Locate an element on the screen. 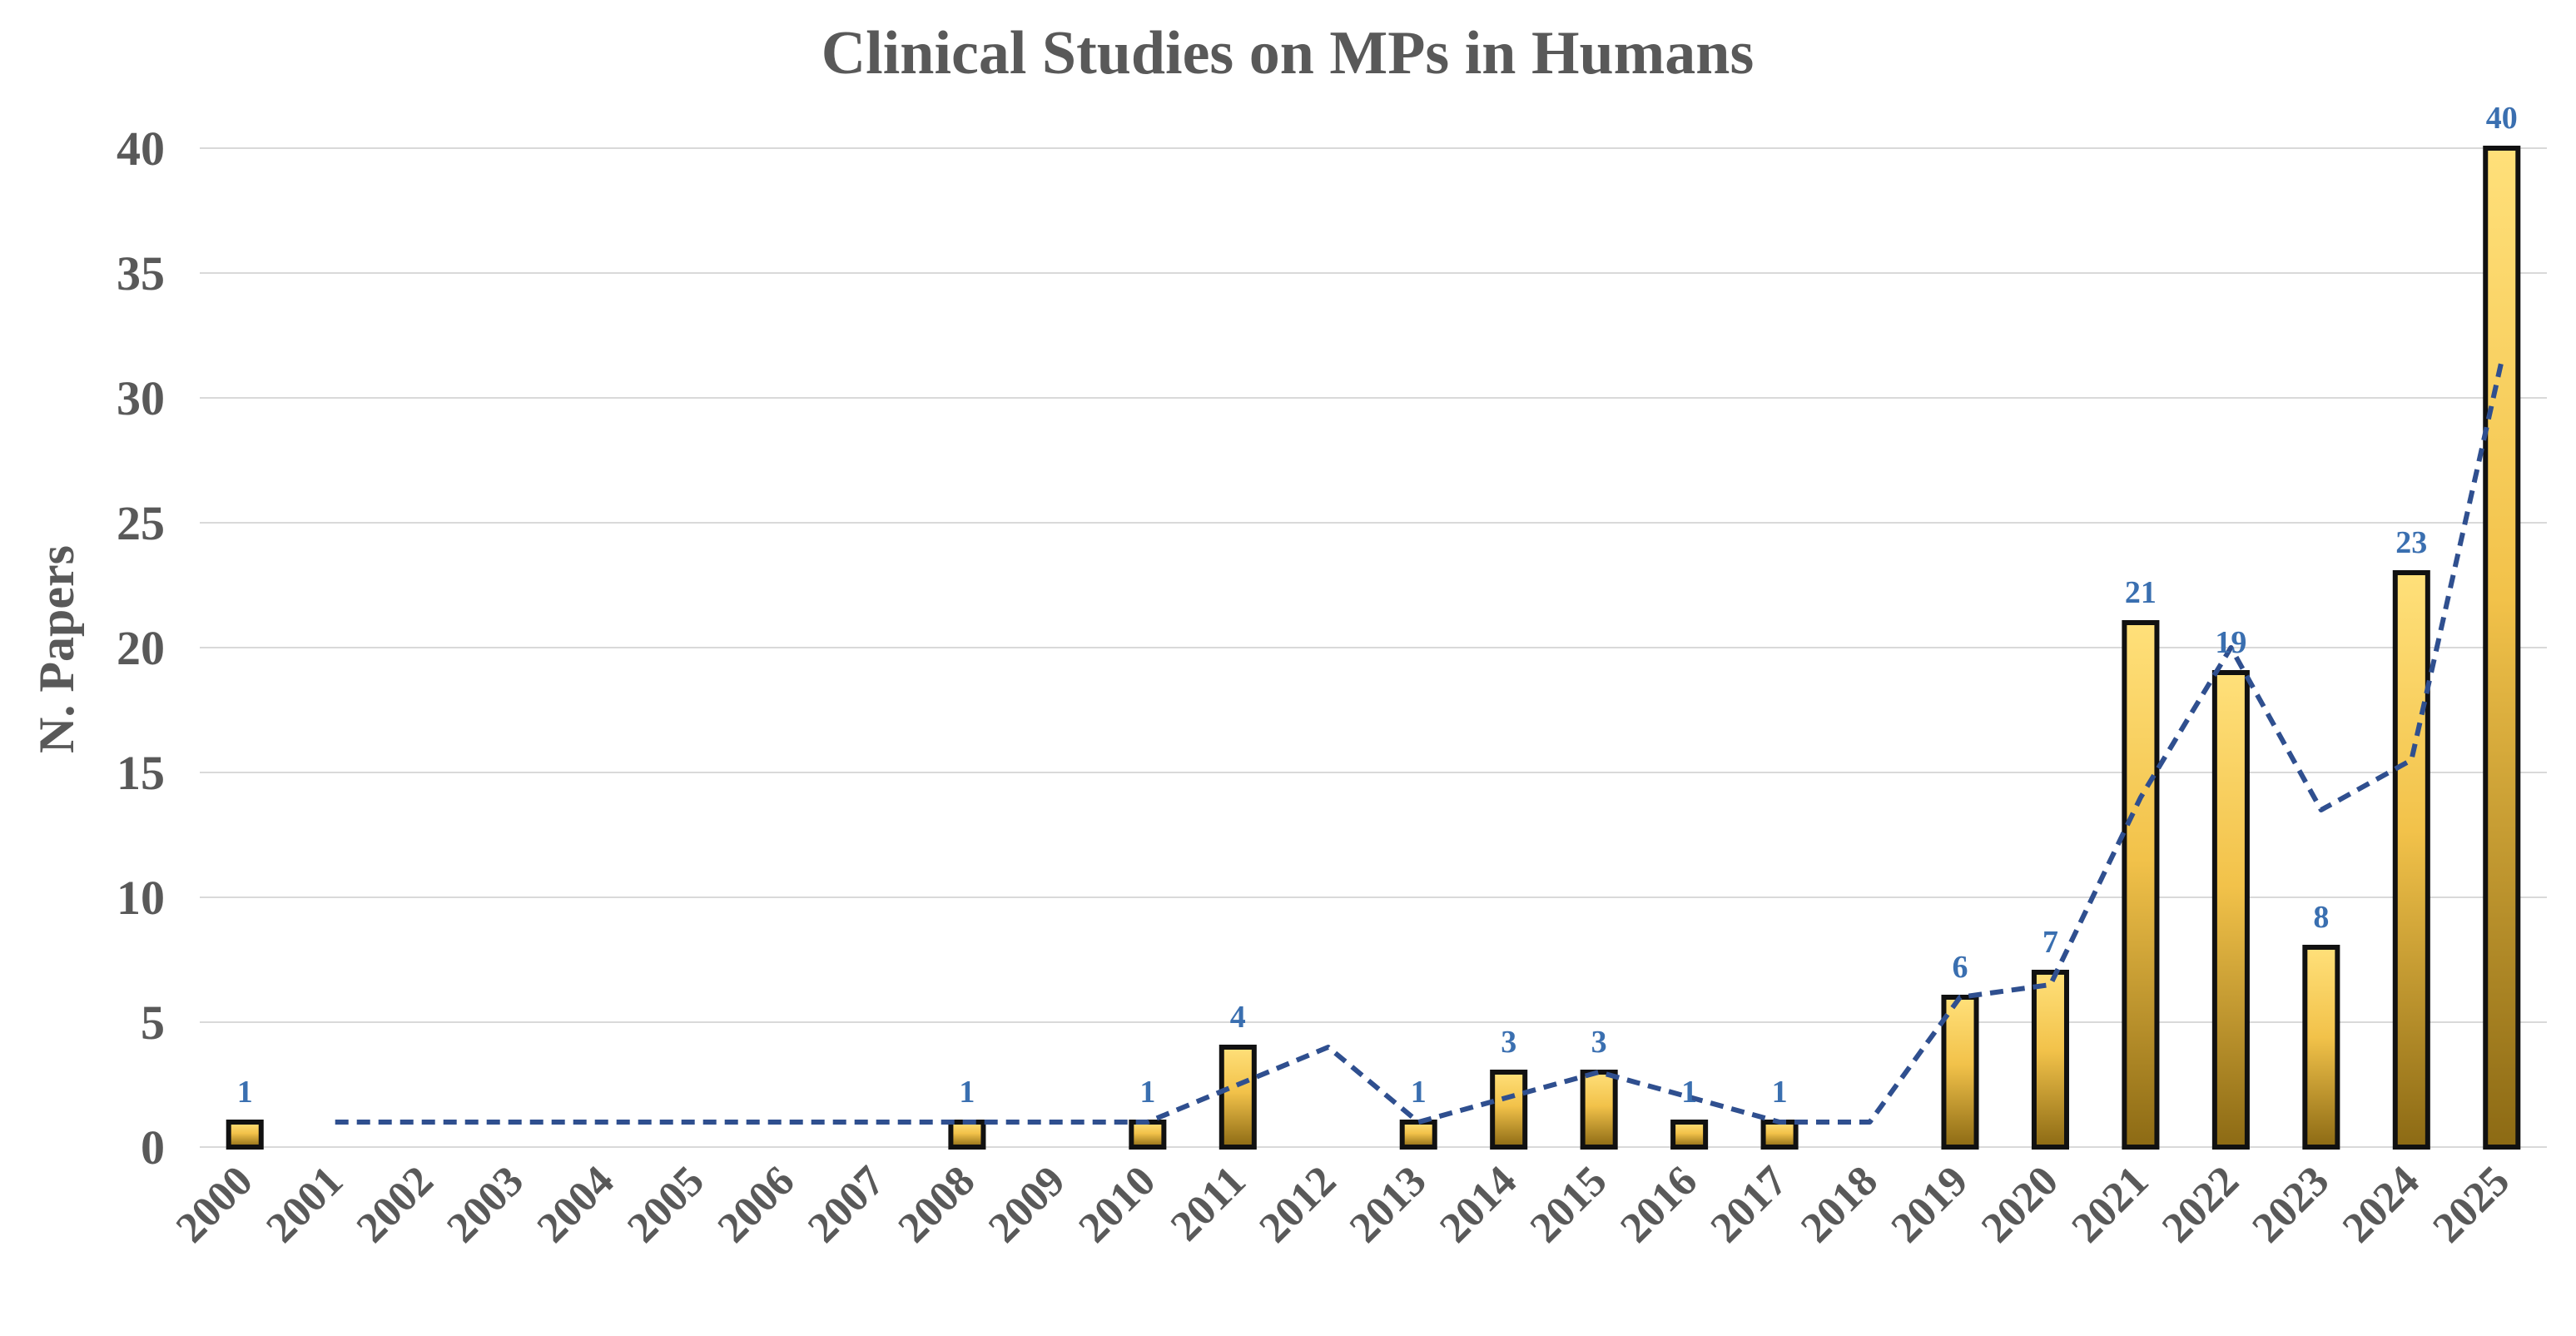  y-axis-ticks: 0 5 10 15 20 25 30 35 40 is located at coordinates (141, 648).